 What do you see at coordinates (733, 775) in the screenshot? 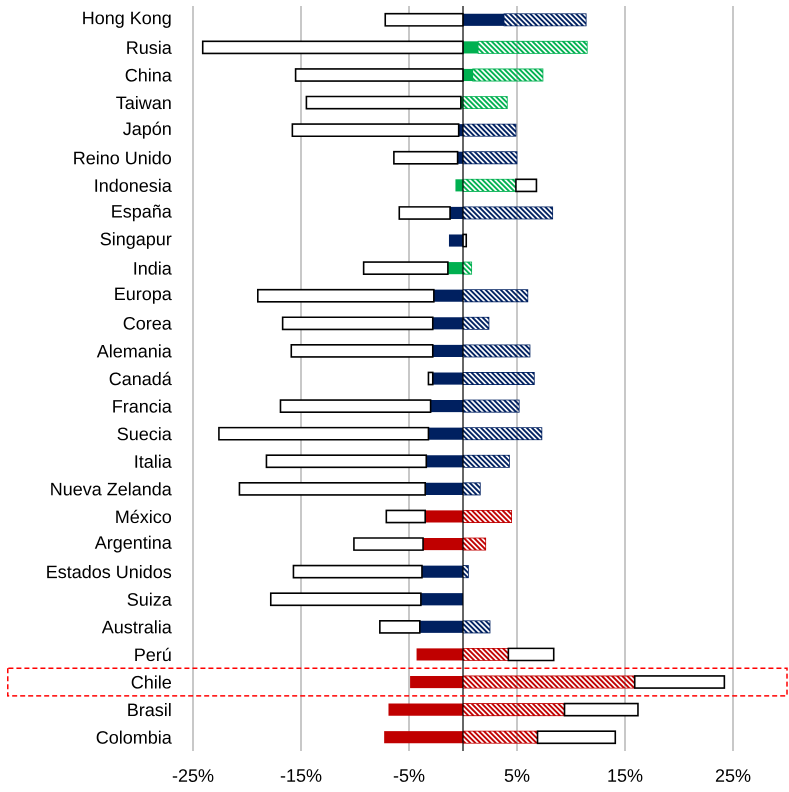
I see `x-tick-label: 25%` at bounding box center [733, 775].